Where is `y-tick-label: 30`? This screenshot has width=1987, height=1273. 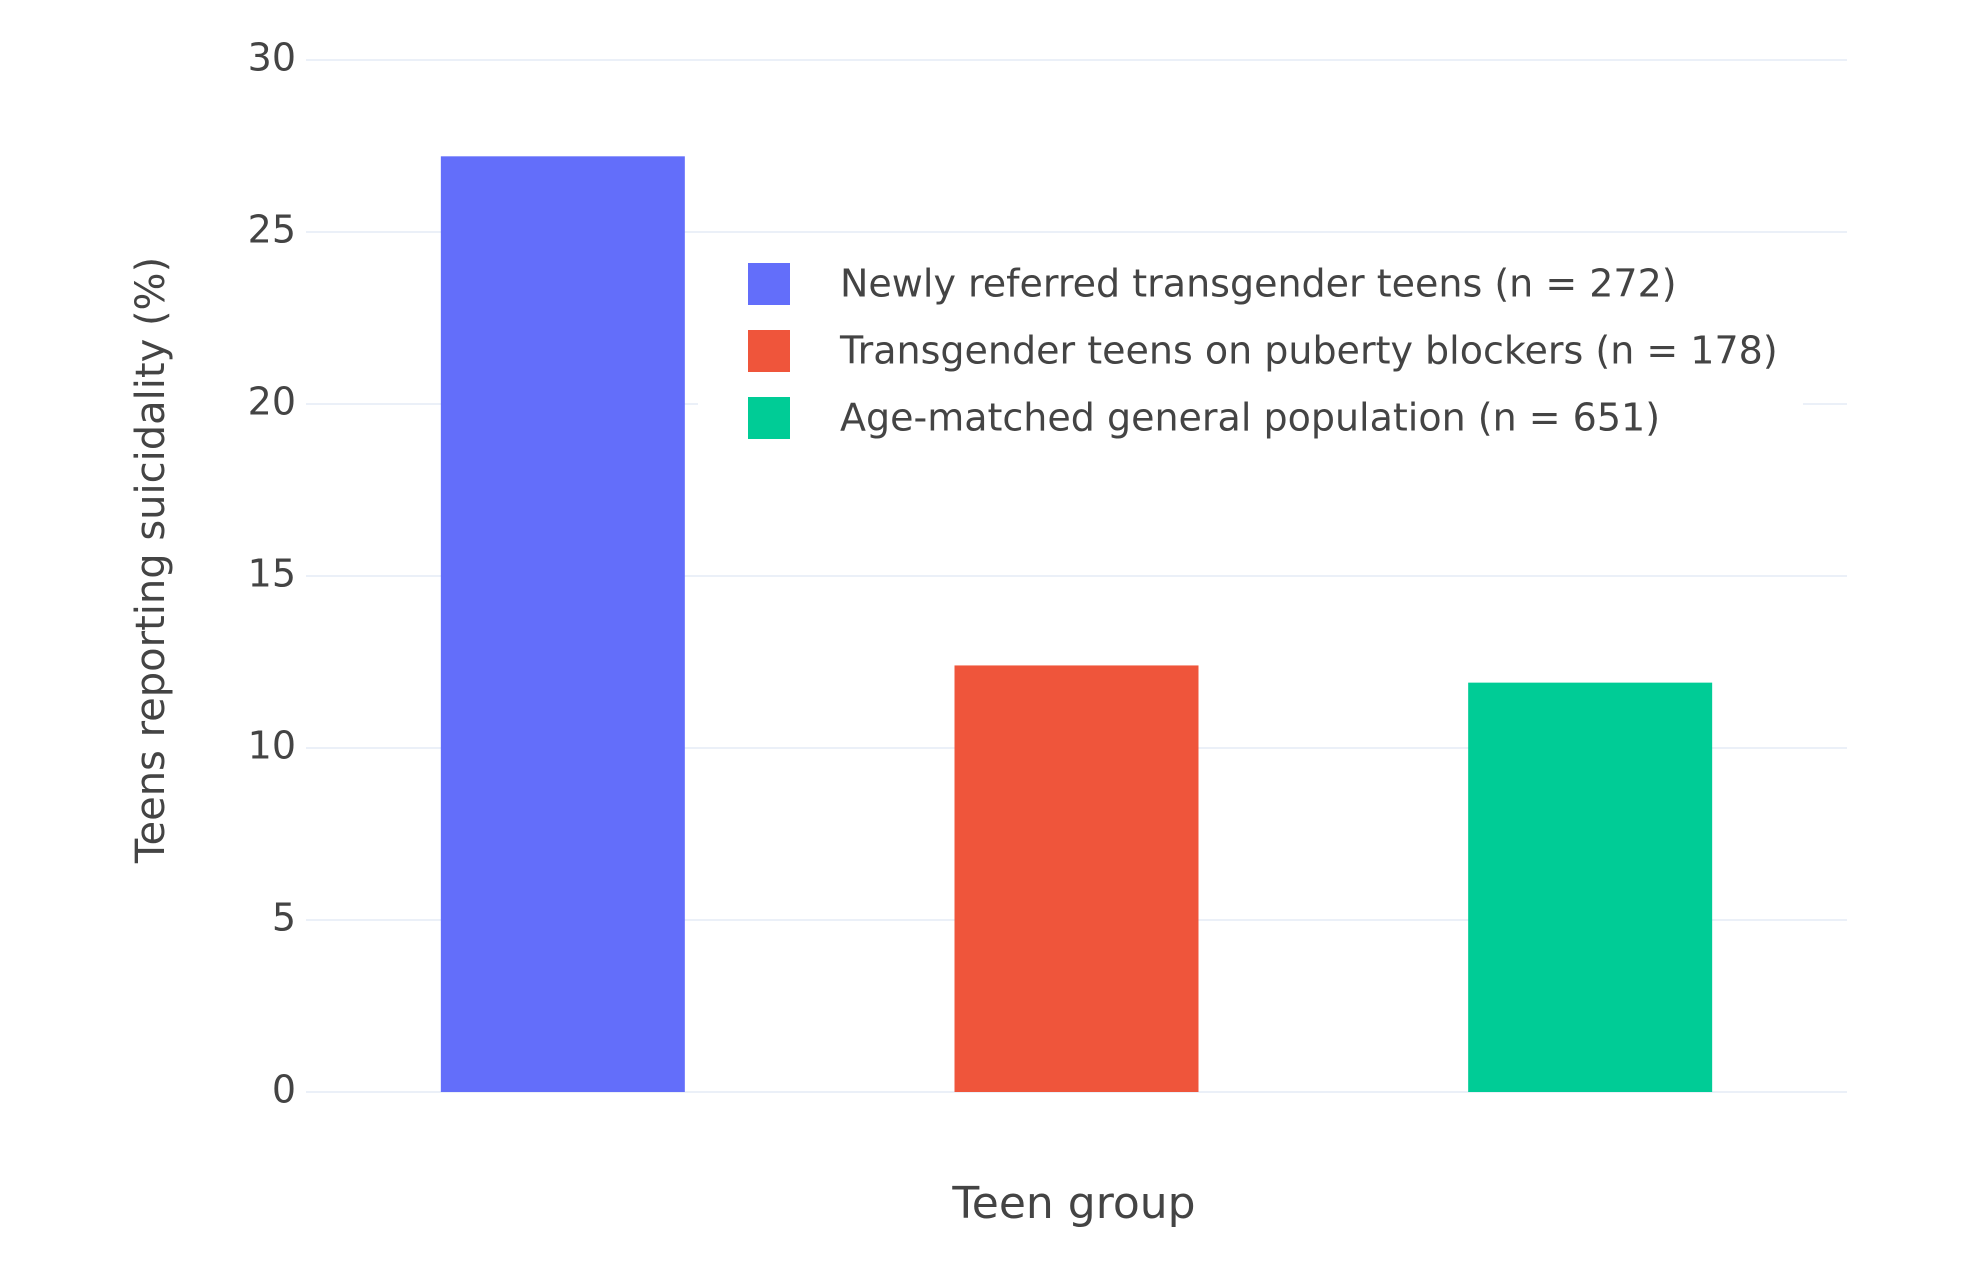 y-tick-label: 30 is located at coordinates (272, 58).